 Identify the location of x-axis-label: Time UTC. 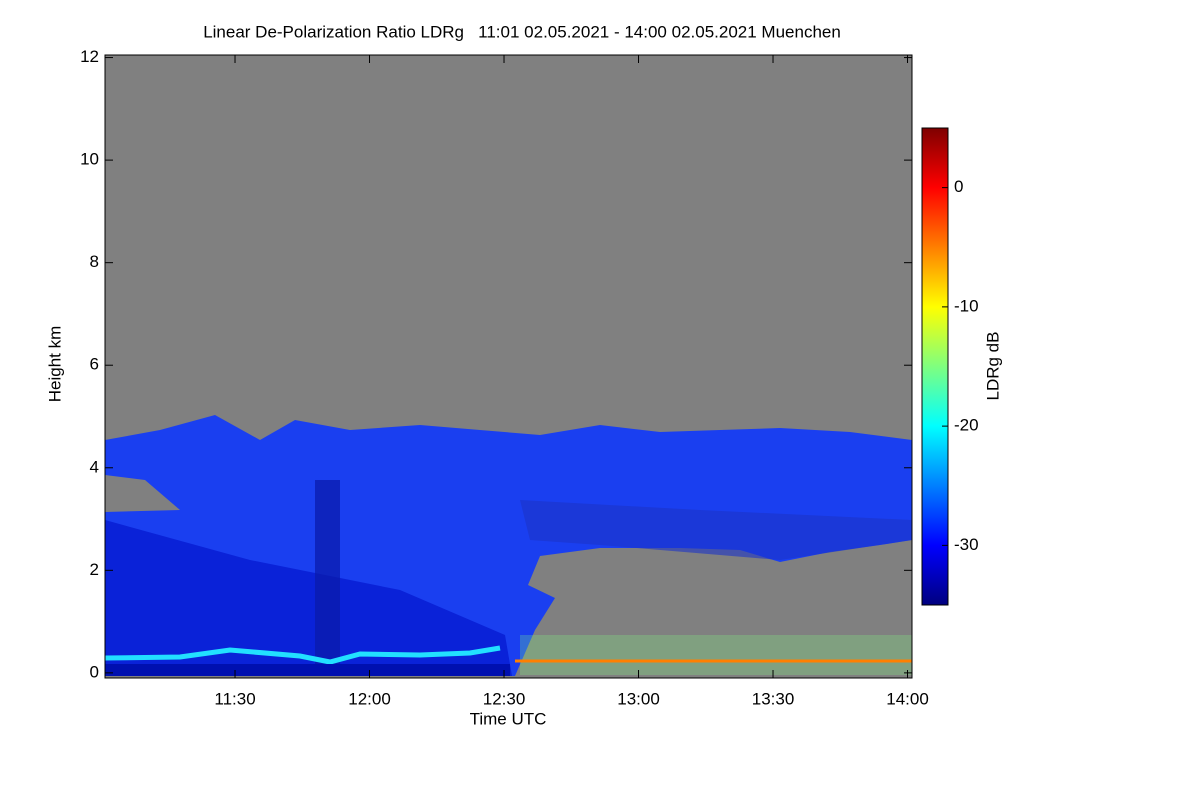
(508, 718).